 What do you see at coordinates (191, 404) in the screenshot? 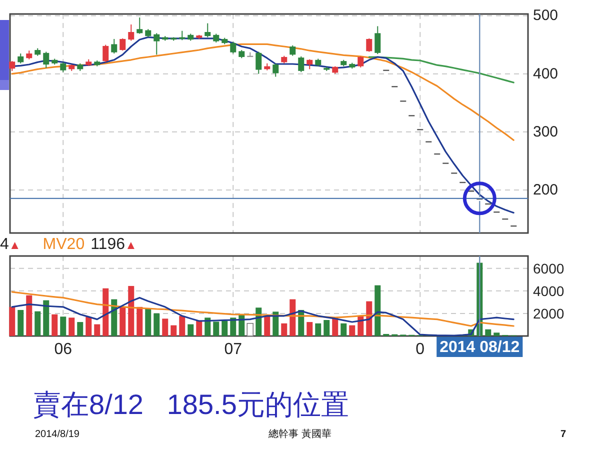
I see `text: 賣在8/12 185.5元的位置` at bounding box center [191, 404].